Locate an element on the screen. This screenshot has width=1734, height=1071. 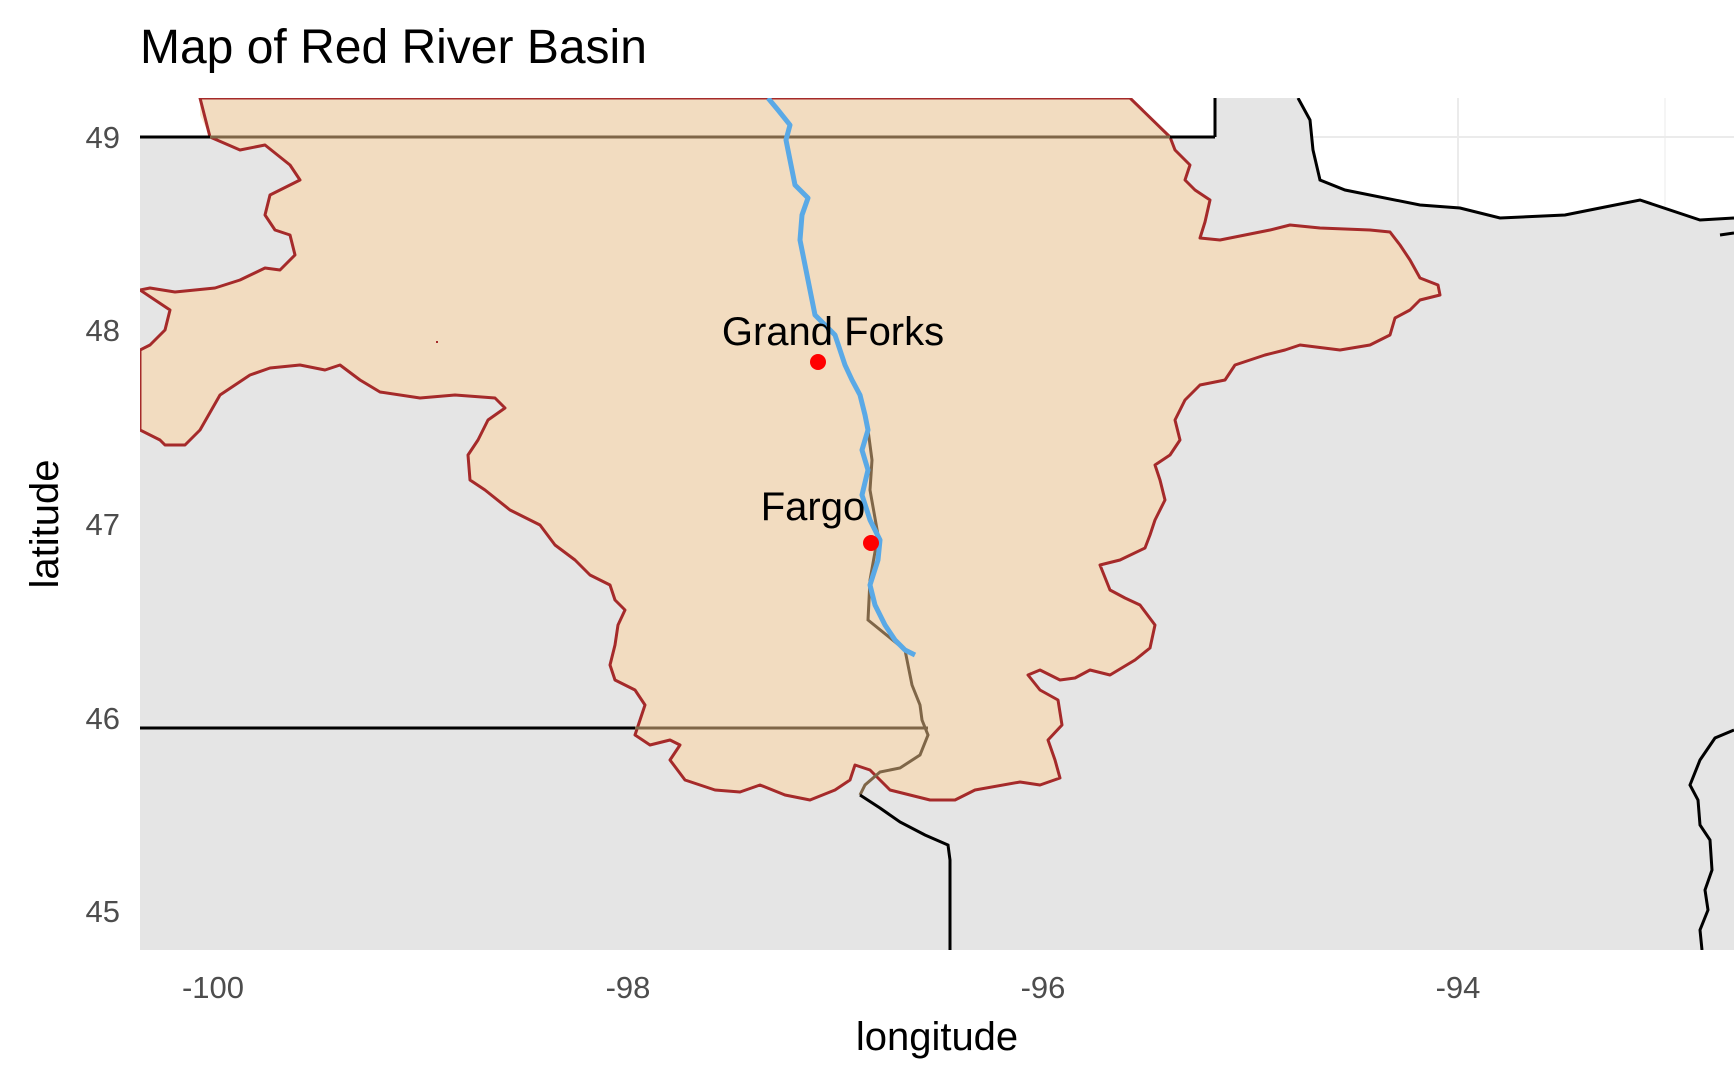
x-tick-label: -94 is located at coordinates (1458, 987).